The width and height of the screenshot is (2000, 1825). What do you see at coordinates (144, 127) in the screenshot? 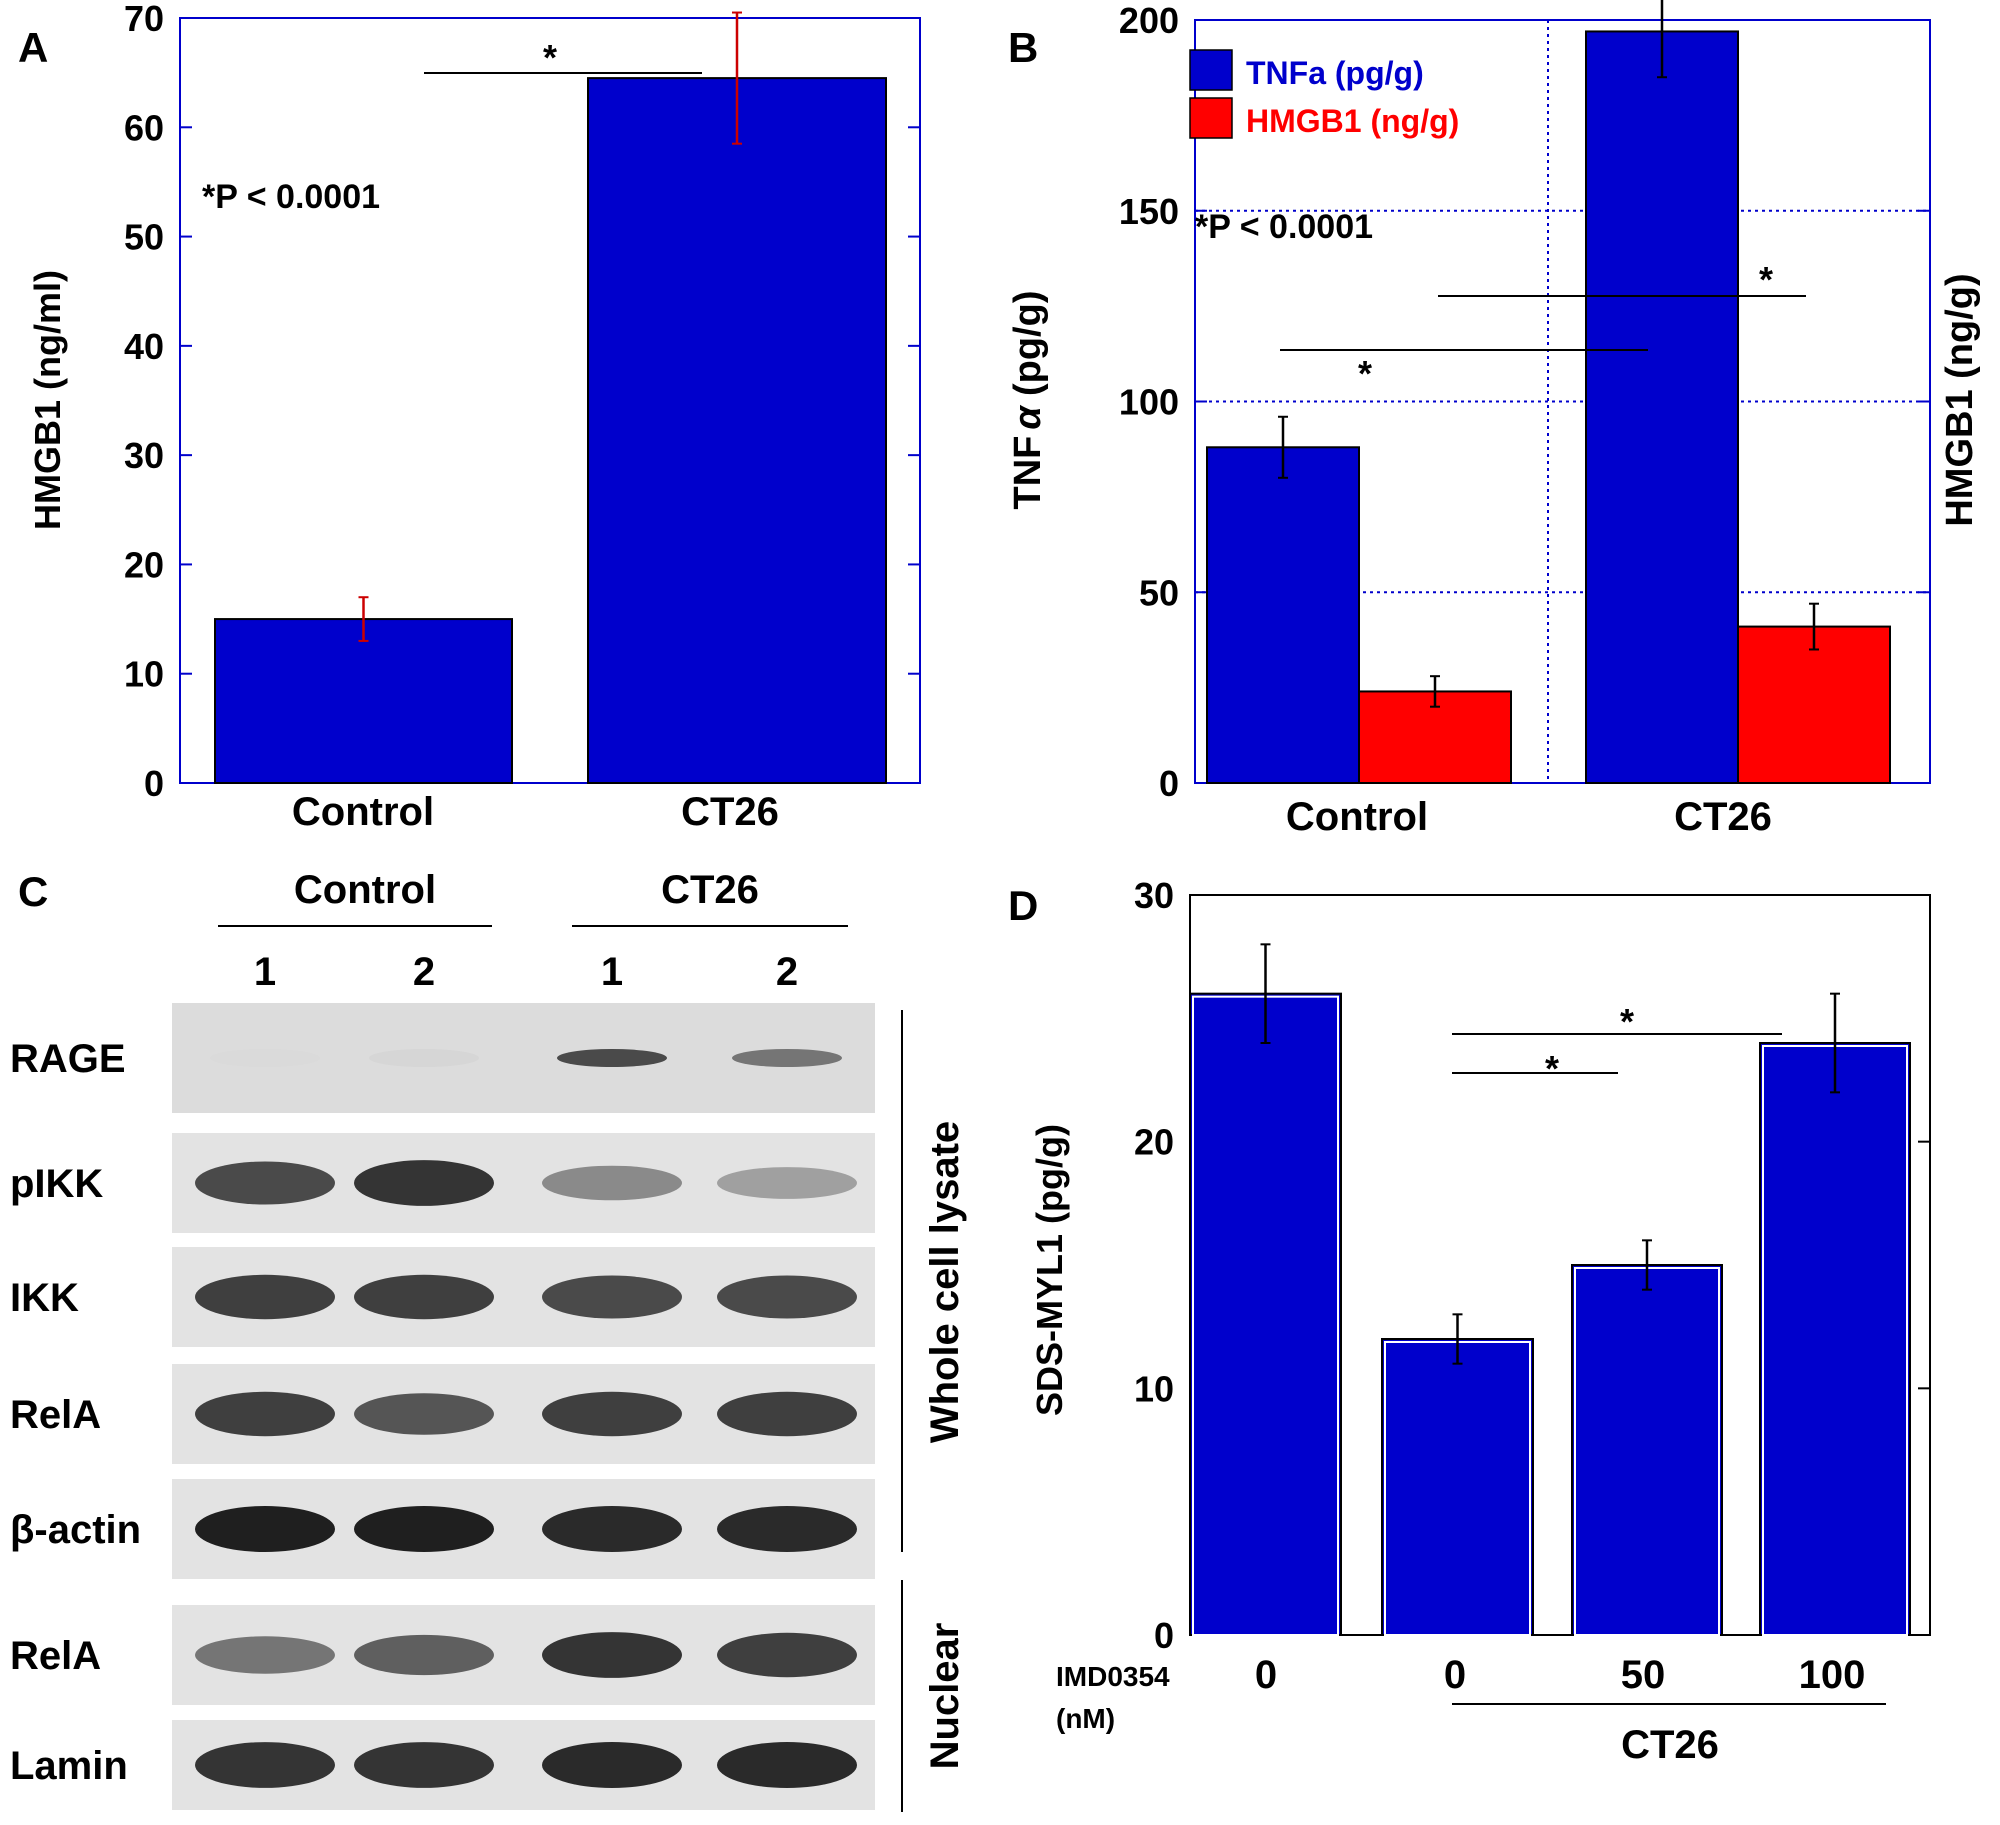
I see `panel-a-tick-label-6: 60` at bounding box center [144, 127].